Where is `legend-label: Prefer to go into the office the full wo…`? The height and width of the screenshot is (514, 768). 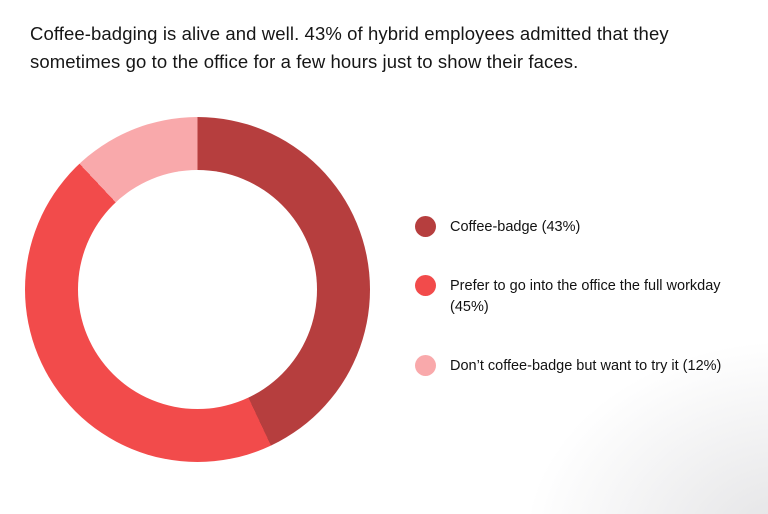 legend-label: Prefer to go into the office the full wo… is located at coordinates (585, 296).